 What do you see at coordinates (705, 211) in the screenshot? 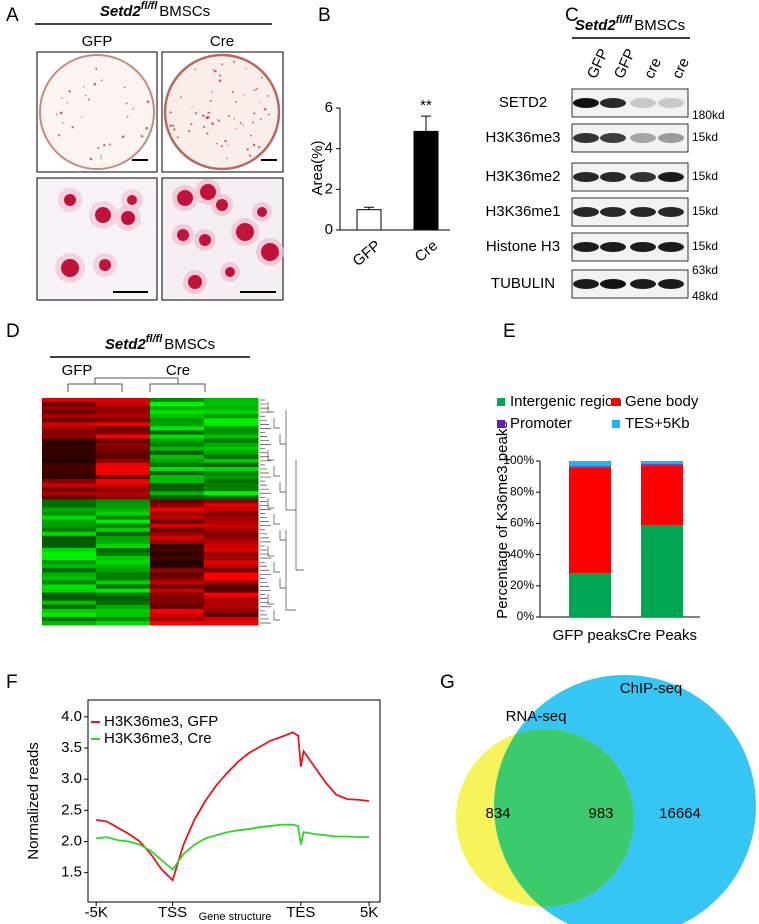
I see `size-label: 15kd` at bounding box center [705, 211].